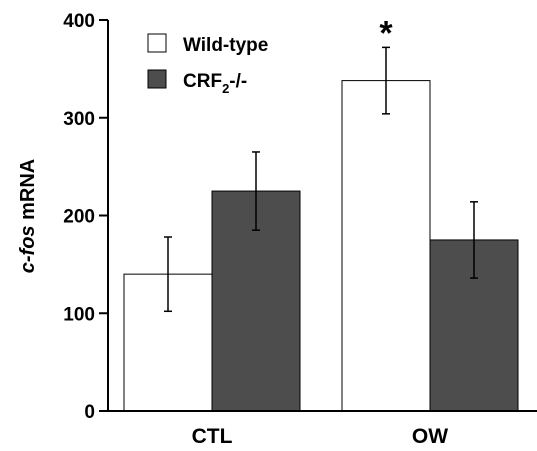 The image size is (537, 451). What do you see at coordinates (79, 217) in the screenshot?
I see `y-tick-label-200: 200` at bounding box center [79, 217].